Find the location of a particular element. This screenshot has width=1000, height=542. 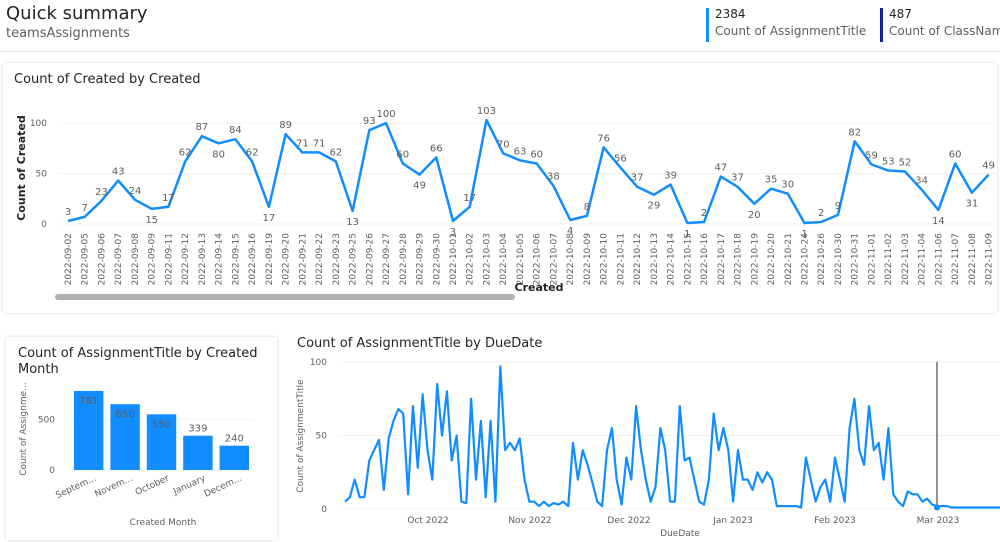

data-label: 76 is located at coordinates (603, 138).